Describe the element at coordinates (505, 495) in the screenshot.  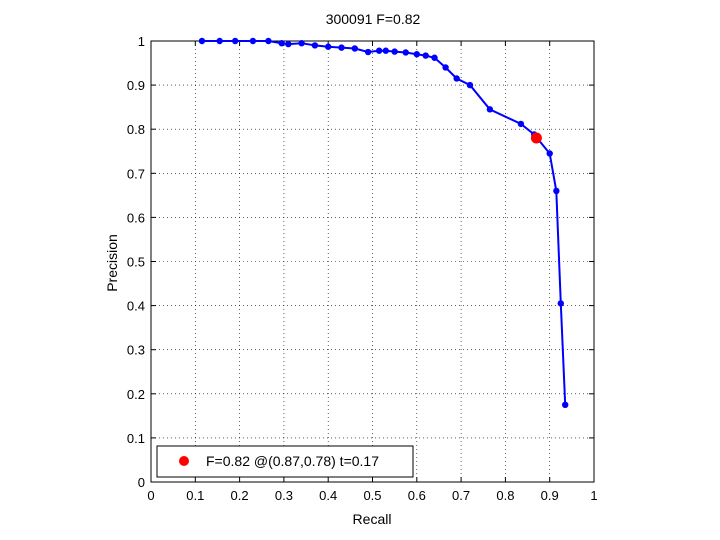
I see `x-tick-label: 0.8` at that location.